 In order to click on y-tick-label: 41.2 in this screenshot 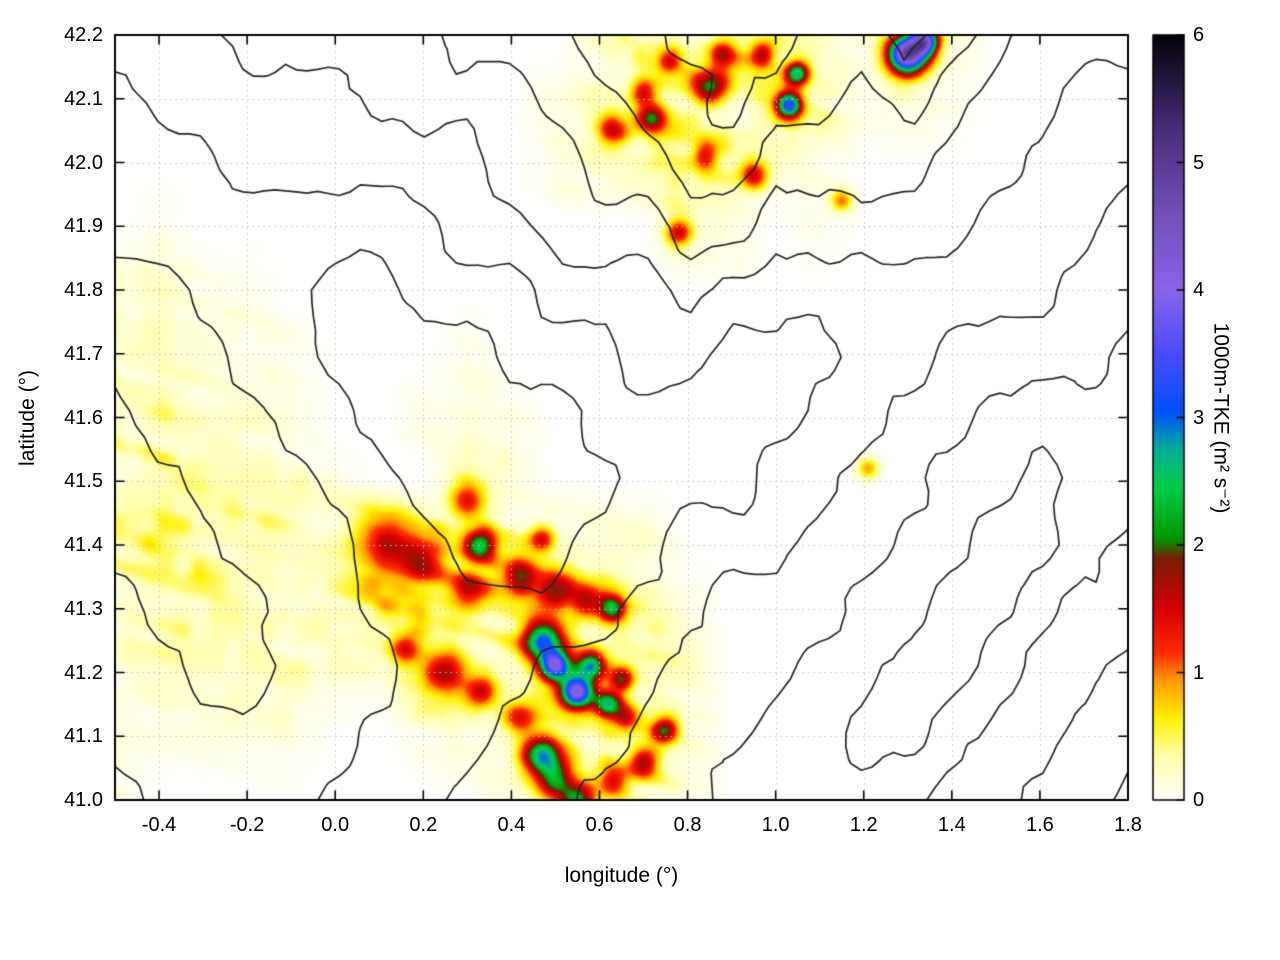, I will do `click(83, 672)`.